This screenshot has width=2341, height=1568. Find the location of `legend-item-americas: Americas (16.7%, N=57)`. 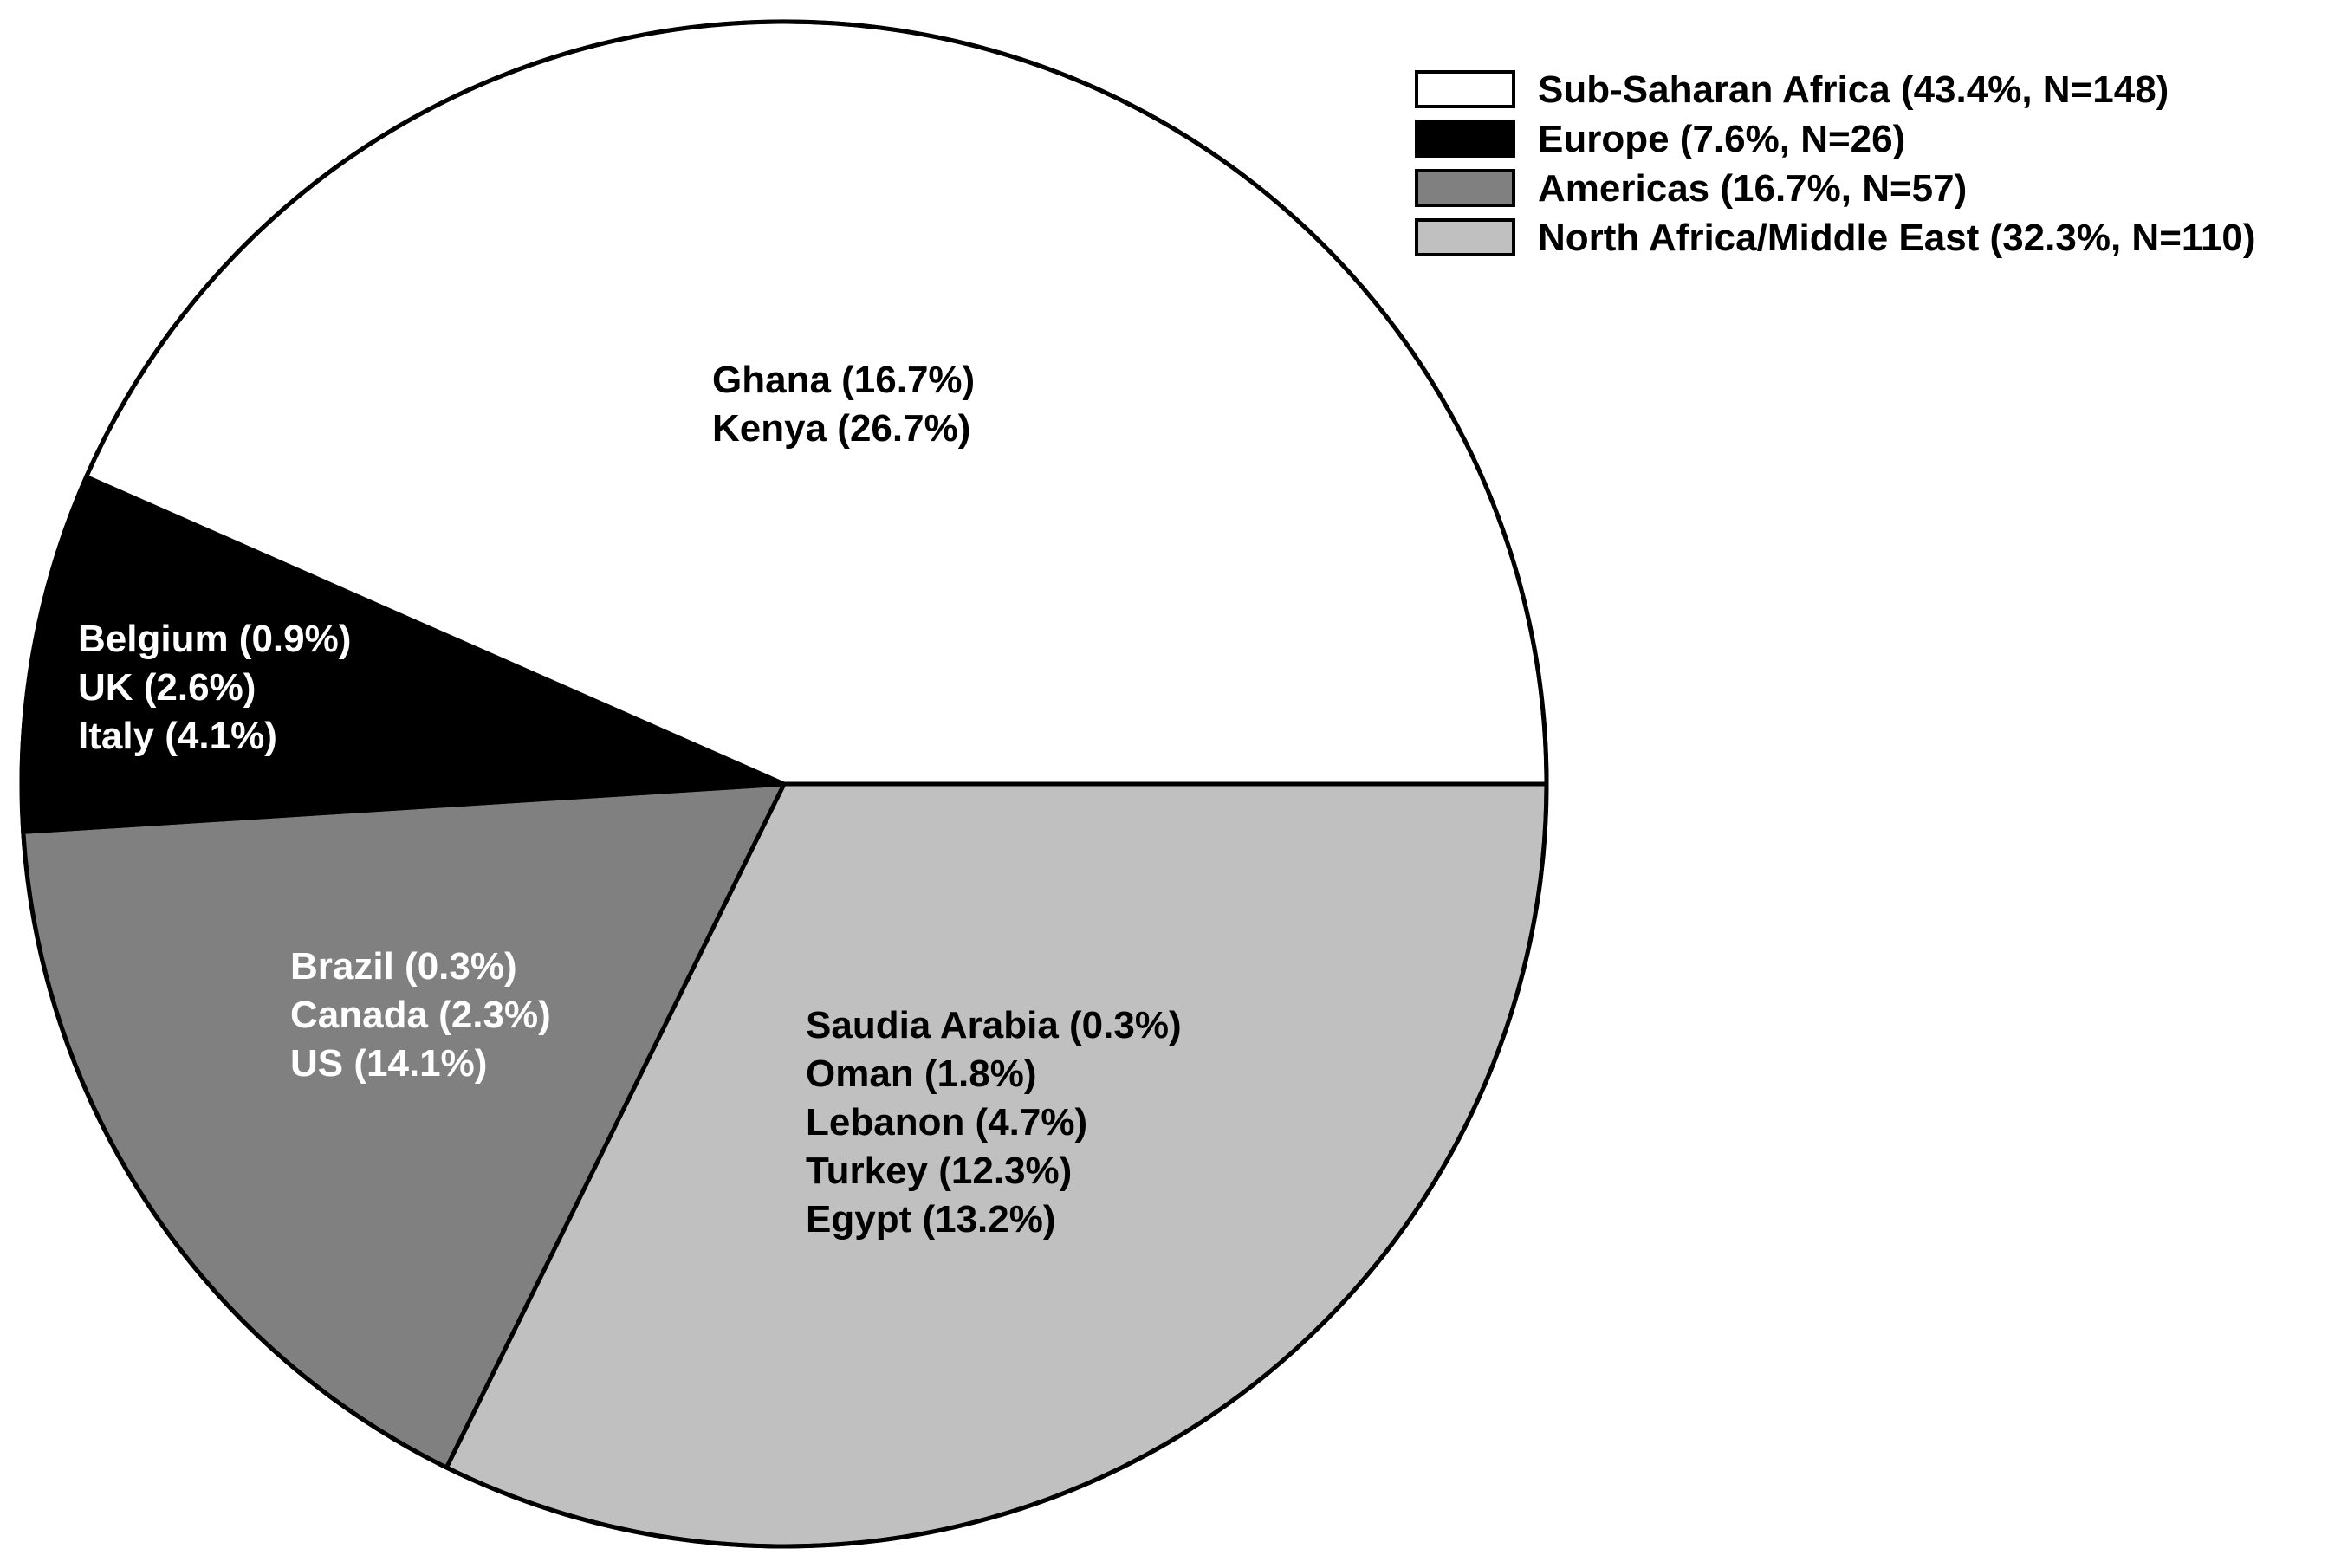

legend-item-americas: Americas (16.7%, N=57) is located at coordinates (1691, 188).